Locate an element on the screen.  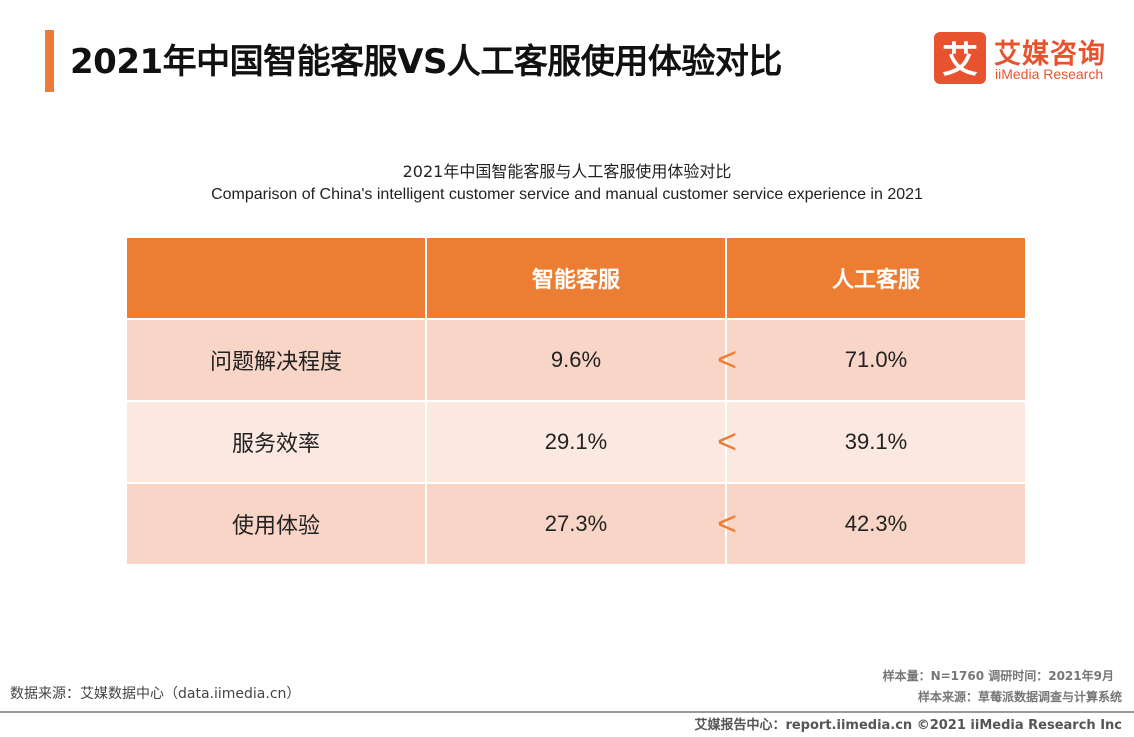
logo-english-text: iiMedia Research is located at coordinates (1049, 74).